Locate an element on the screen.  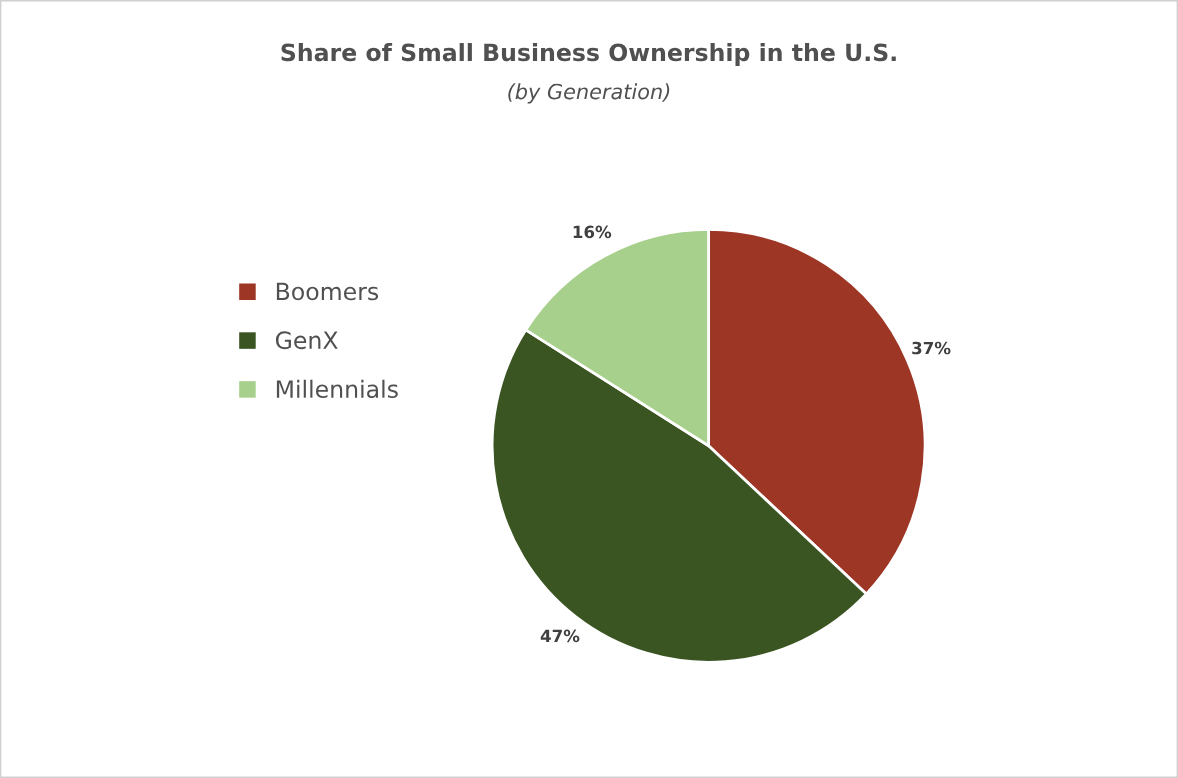
data-label: 16% is located at coordinates (592, 232).